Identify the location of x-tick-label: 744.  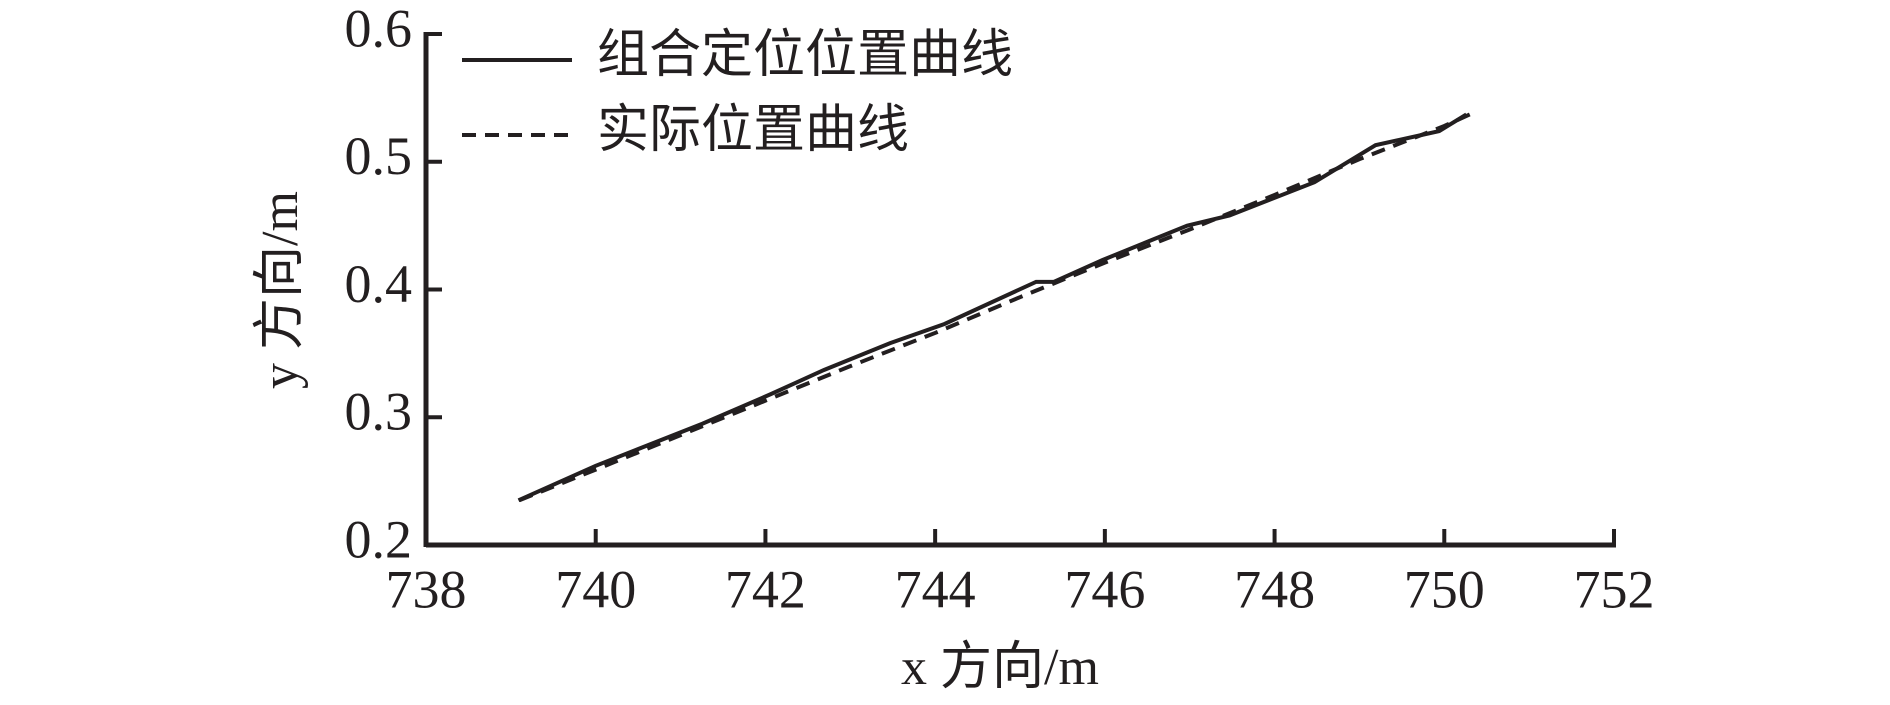
(935, 589).